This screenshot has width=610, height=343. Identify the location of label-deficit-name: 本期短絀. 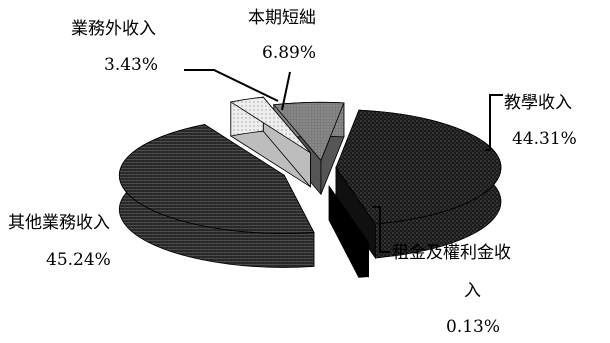
(282, 18).